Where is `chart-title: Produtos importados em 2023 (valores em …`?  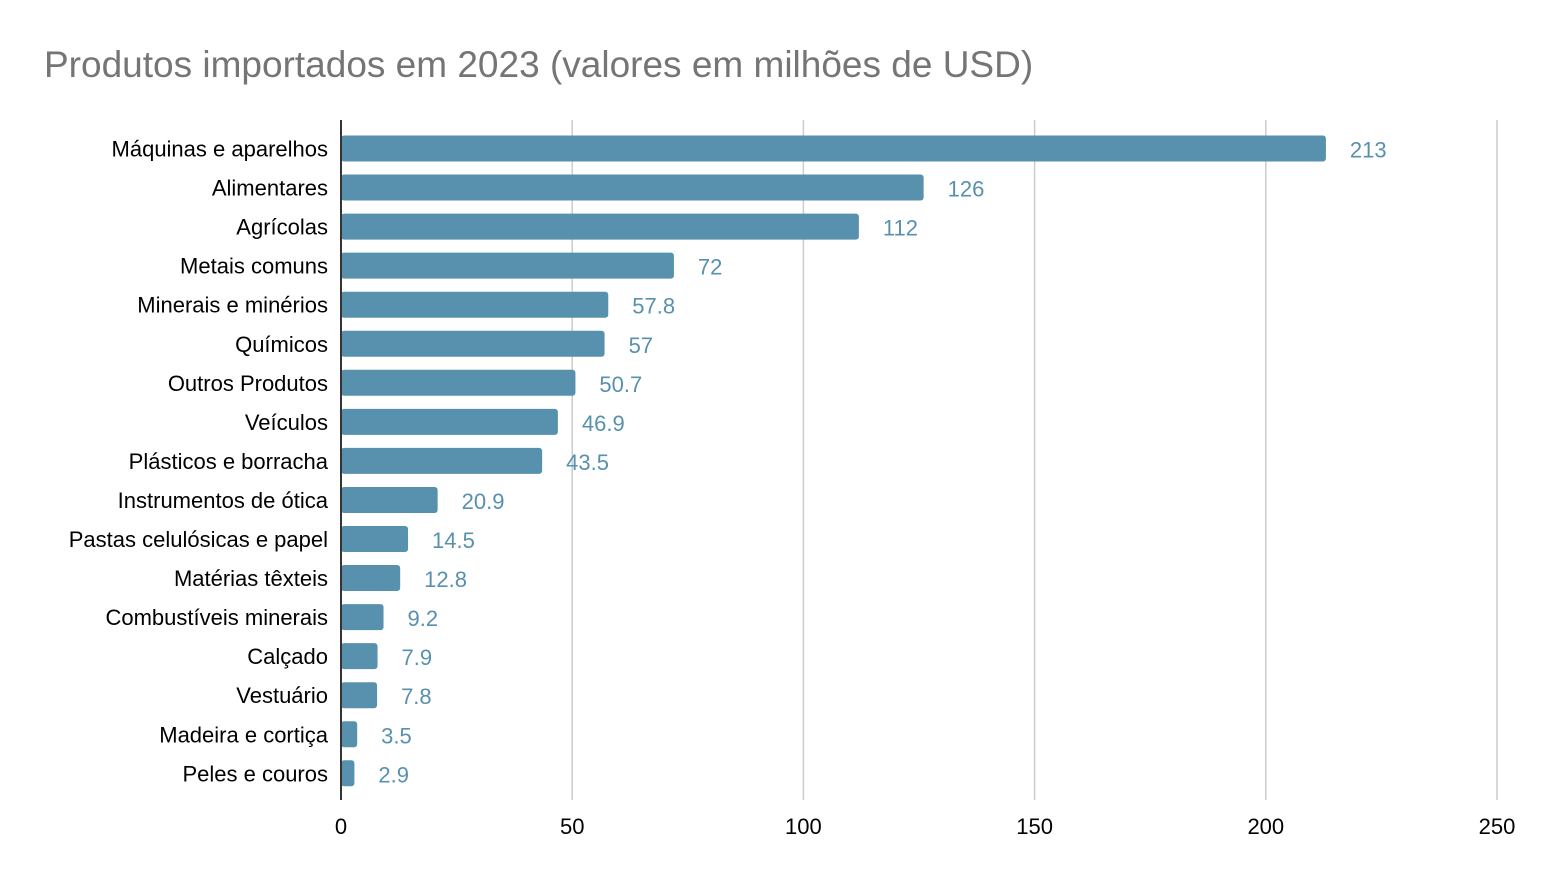 chart-title: Produtos importados em 2023 (valores em … is located at coordinates (539, 64).